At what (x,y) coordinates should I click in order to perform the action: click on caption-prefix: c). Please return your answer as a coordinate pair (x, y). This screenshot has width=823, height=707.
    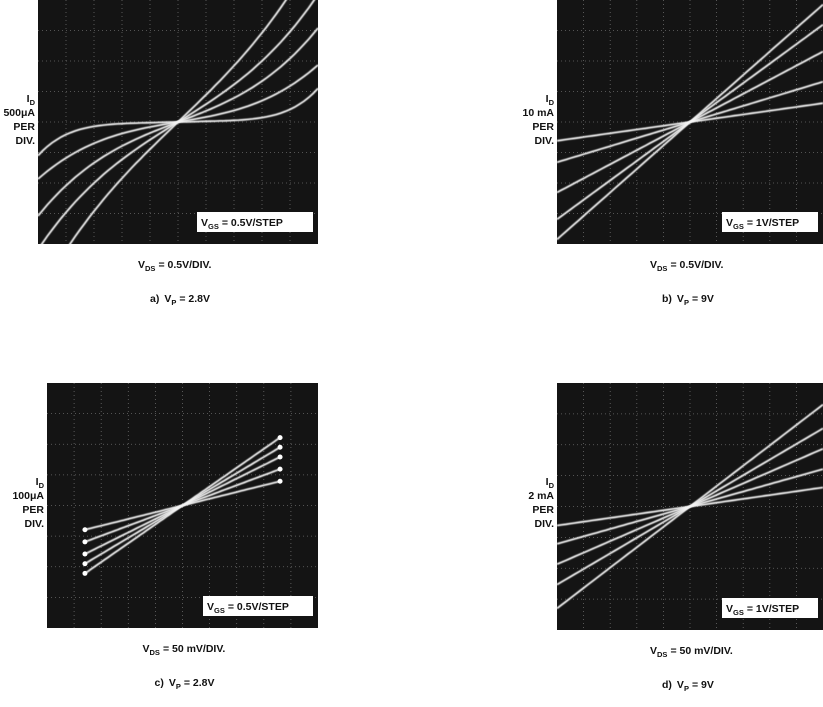
    Looking at the image, I should click on (159, 683).